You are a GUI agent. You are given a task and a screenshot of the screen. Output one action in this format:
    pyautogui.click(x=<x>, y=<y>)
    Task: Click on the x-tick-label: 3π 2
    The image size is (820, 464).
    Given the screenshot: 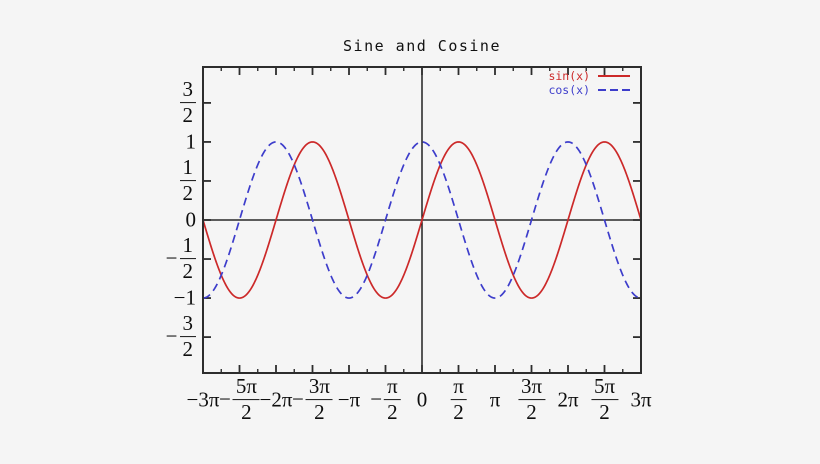 What is the action you would take?
    pyautogui.click(x=531, y=399)
    